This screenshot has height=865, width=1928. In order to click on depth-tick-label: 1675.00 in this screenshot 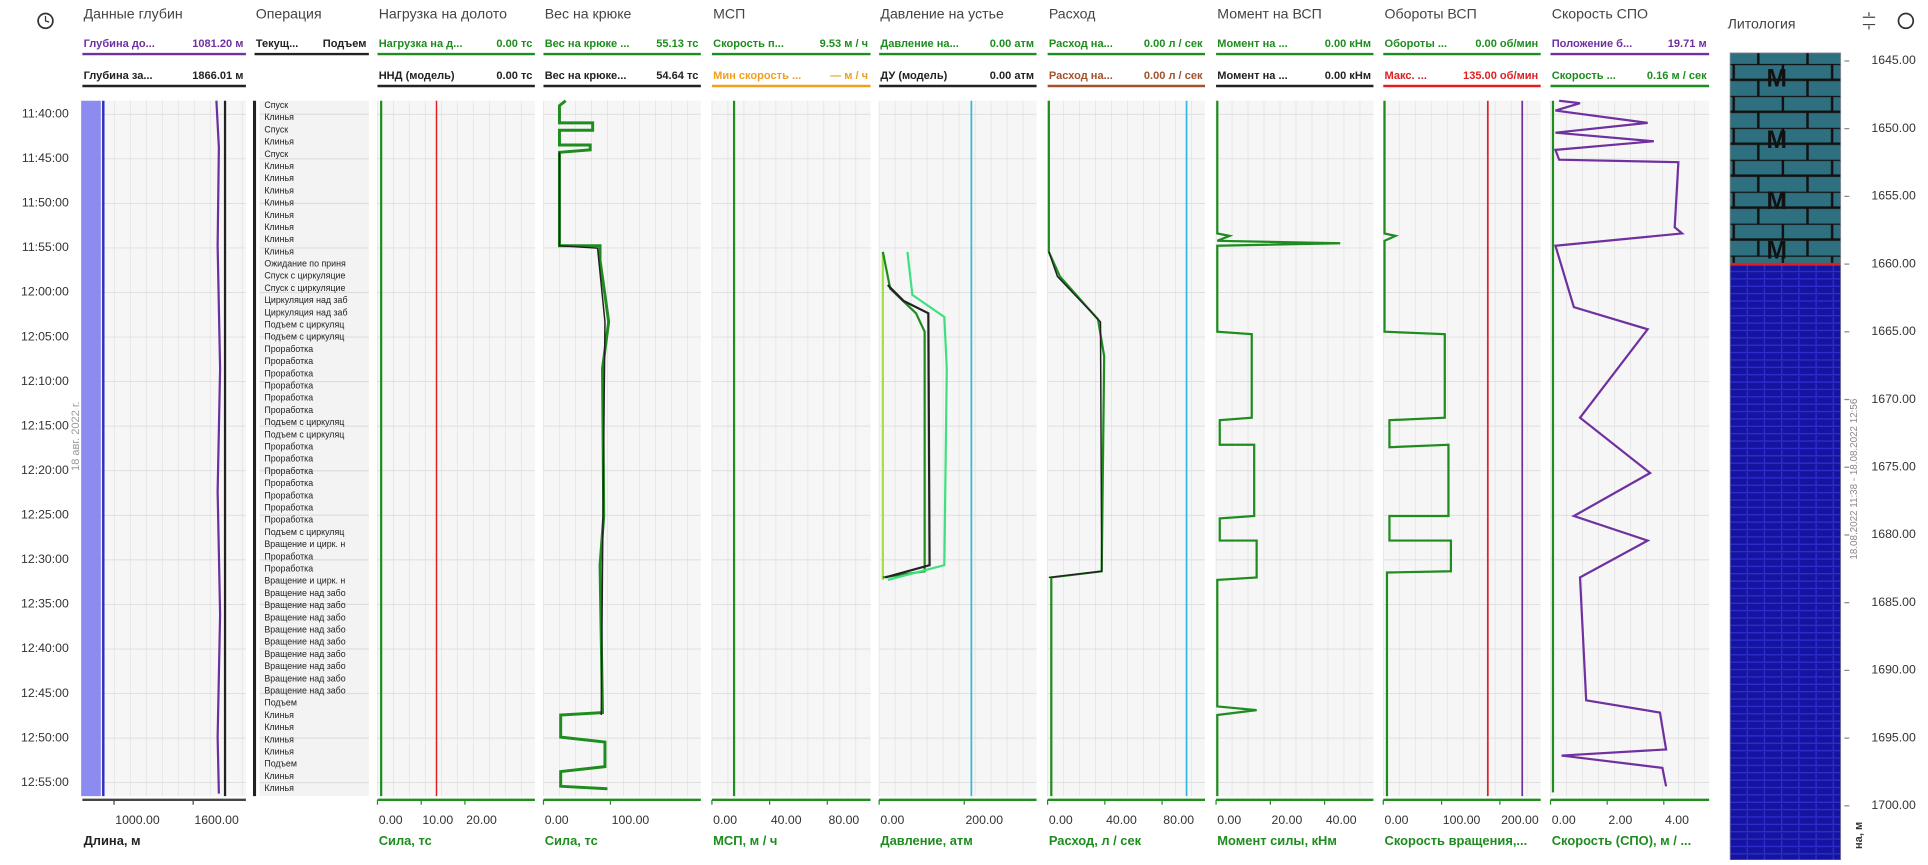, I will do `click(1893, 467)`.